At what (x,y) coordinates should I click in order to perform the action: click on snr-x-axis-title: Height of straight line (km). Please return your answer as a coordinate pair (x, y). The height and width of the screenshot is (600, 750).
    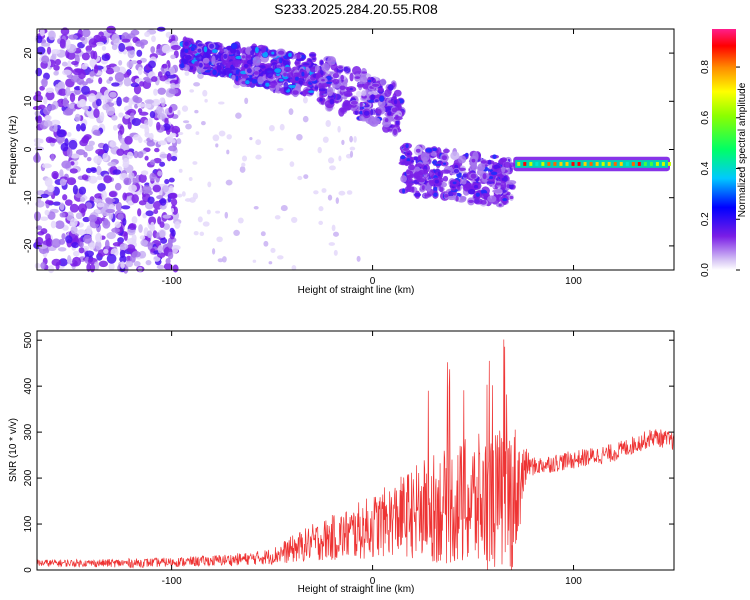
    Looking at the image, I should click on (356, 589).